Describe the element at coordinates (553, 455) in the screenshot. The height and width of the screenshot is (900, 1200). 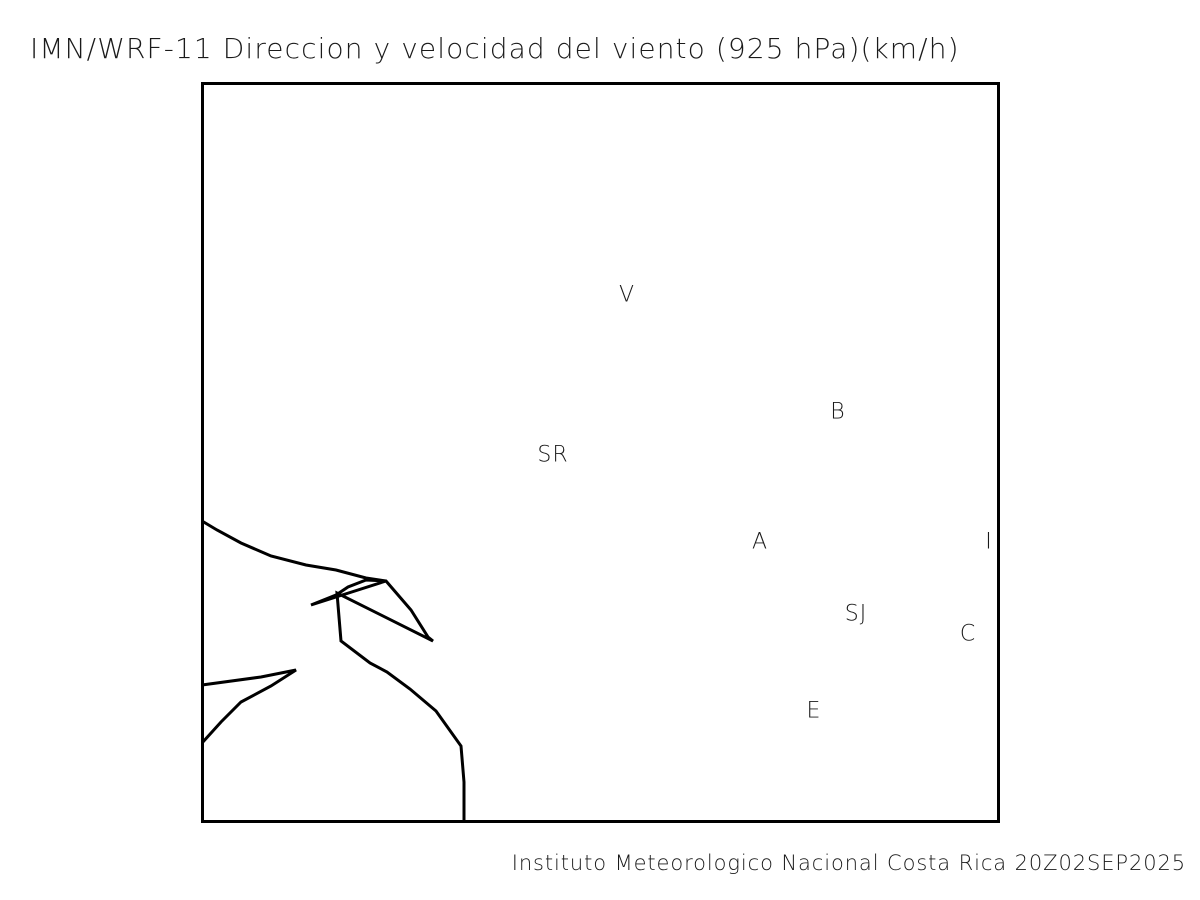
I see `station-label-sr: SR` at that location.